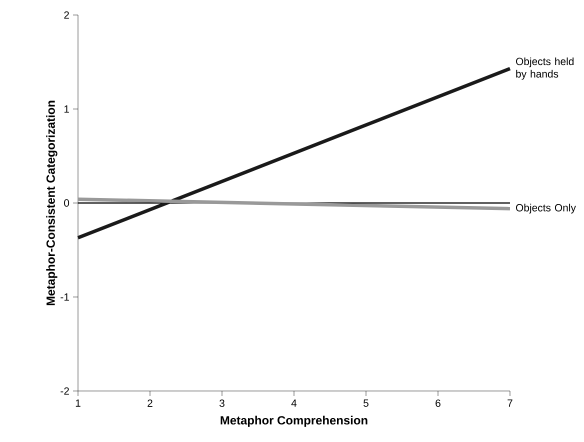 The width and height of the screenshot is (584, 442). Describe the element at coordinates (66, 109) in the screenshot. I see `y-tick-label: 1` at that location.